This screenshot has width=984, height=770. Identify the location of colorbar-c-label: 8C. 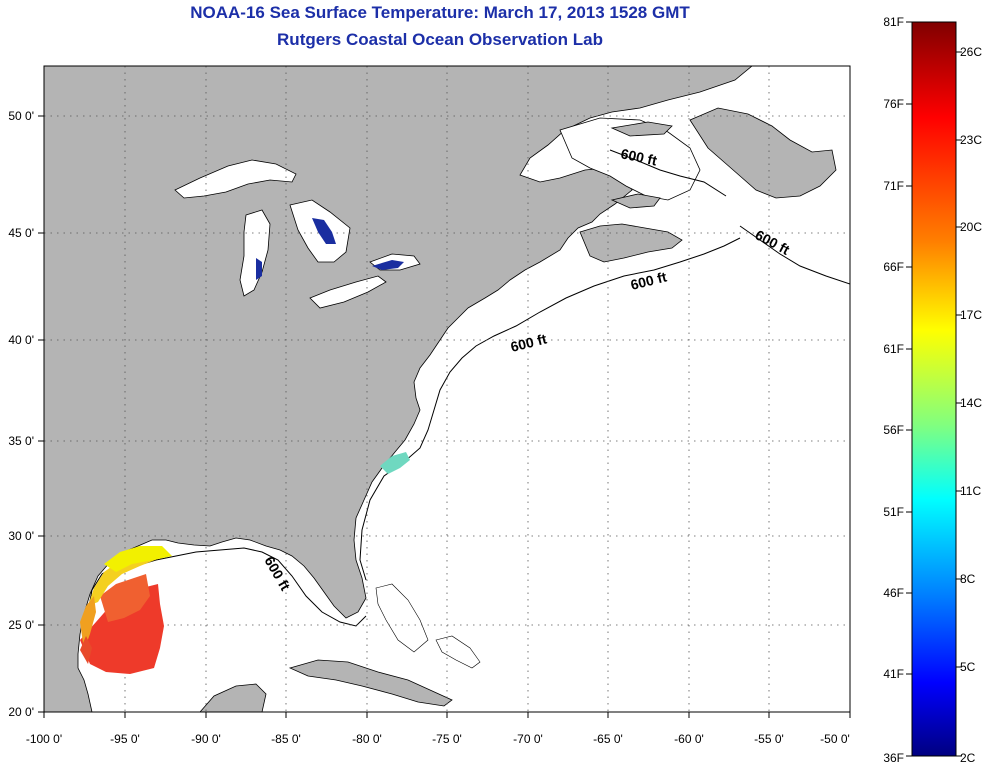
(968, 579).